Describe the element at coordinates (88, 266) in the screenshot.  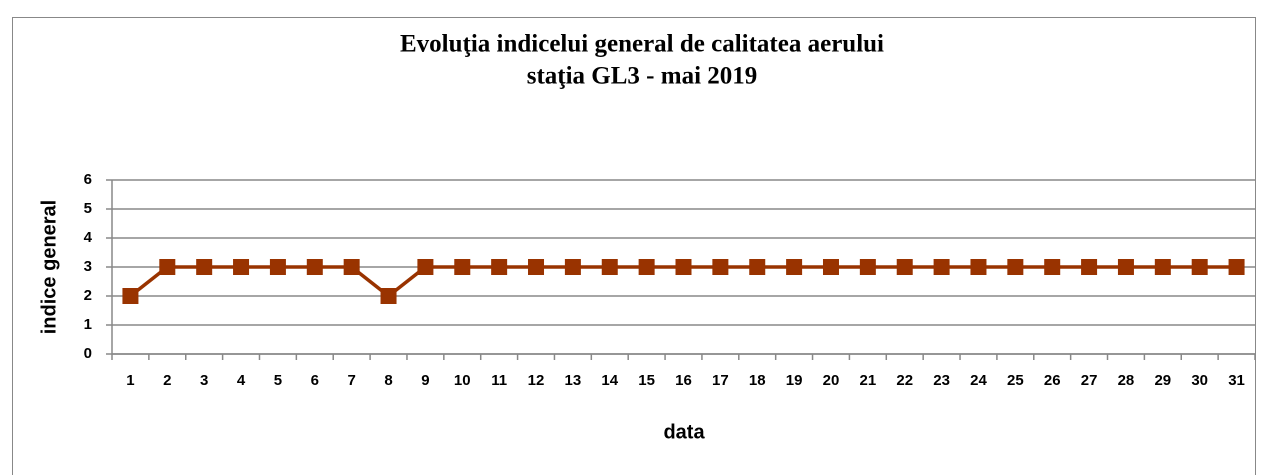
I see `y-tick-label: 3` at that location.